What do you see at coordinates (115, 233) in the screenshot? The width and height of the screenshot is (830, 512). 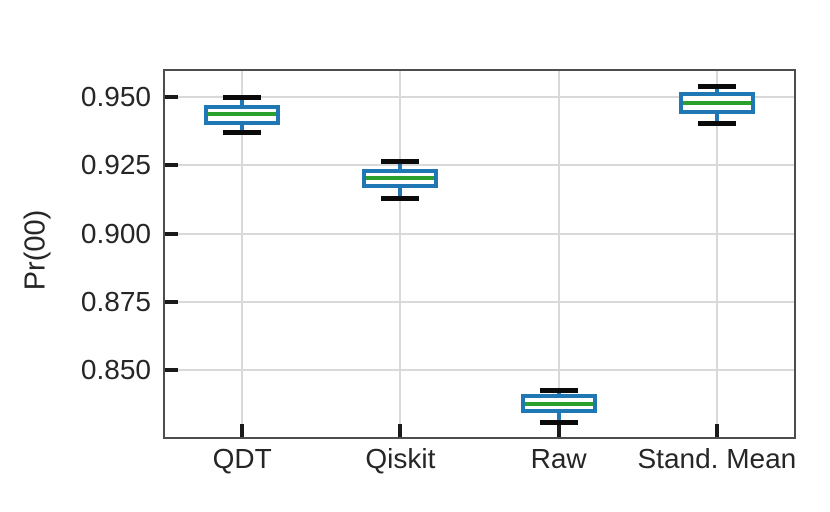 I see `y-tick-label: 0.900` at bounding box center [115, 233].